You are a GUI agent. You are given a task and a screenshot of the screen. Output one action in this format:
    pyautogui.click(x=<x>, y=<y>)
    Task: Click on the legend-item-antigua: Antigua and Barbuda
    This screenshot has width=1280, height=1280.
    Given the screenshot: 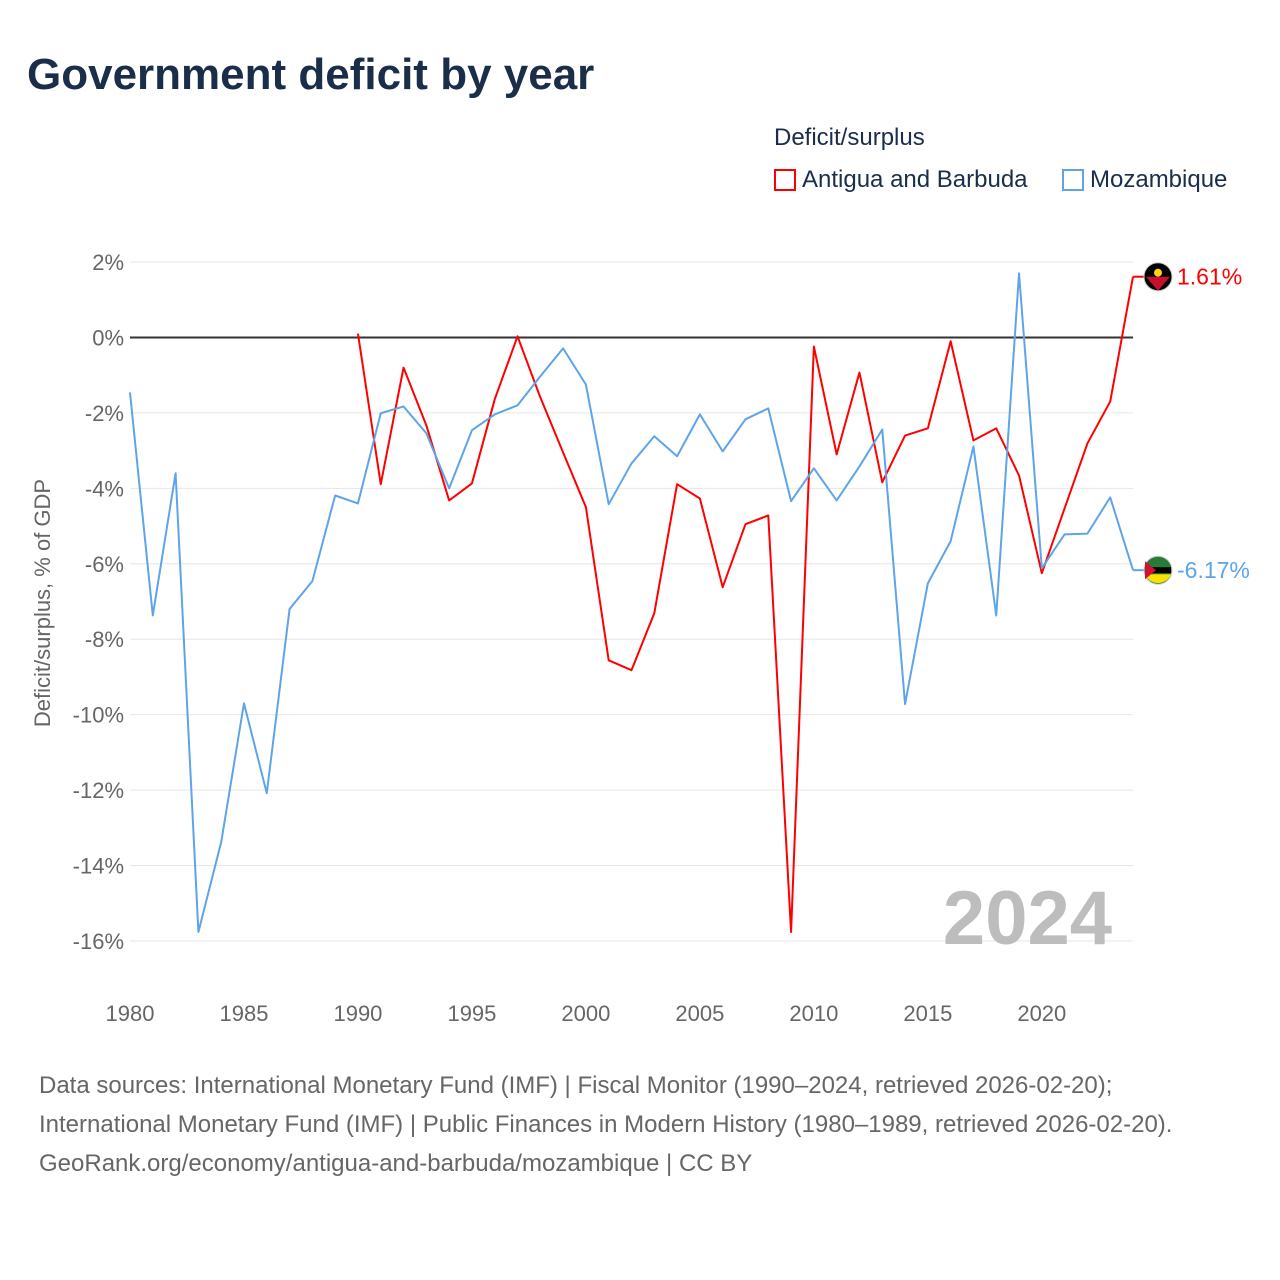 What is the action you would take?
    pyautogui.click(x=901, y=180)
    